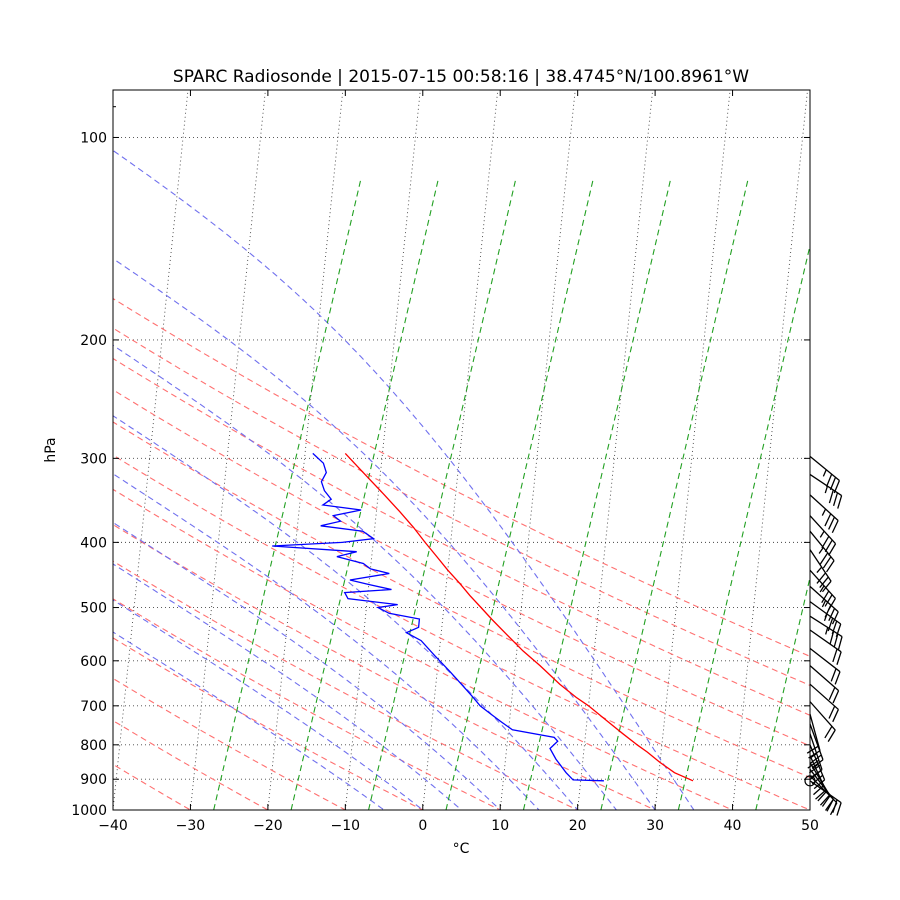 This screenshot has width=900, height=900. I want to click on dewpoint-trace, so click(438, 617).